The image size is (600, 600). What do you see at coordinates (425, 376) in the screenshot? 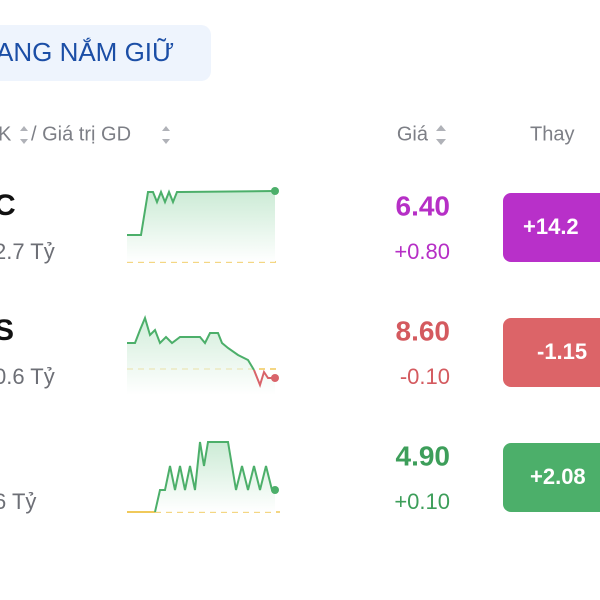
I see `price-delta: -0.10` at bounding box center [425, 376].